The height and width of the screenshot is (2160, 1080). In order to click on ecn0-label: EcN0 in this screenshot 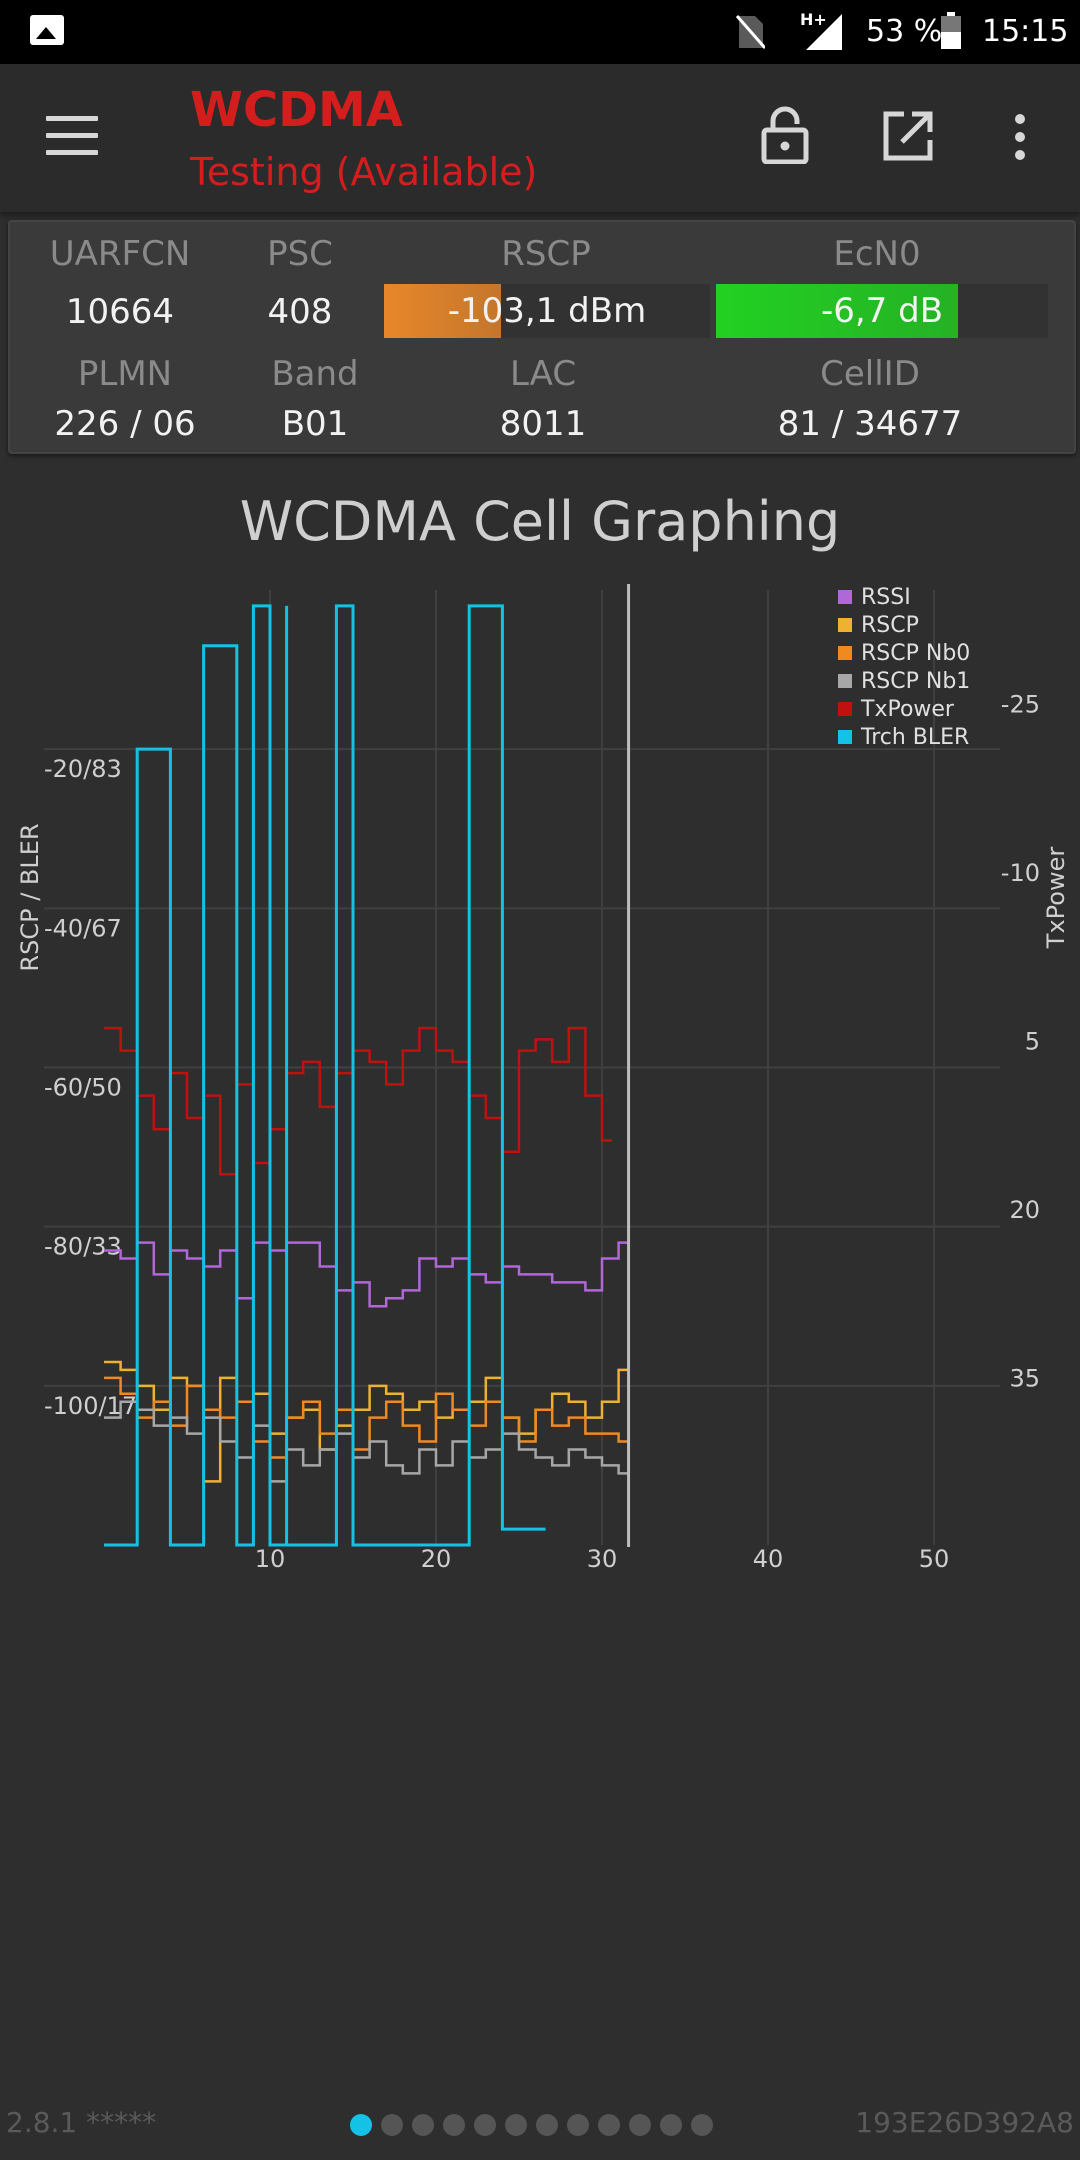, I will do `click(877, 254)`.